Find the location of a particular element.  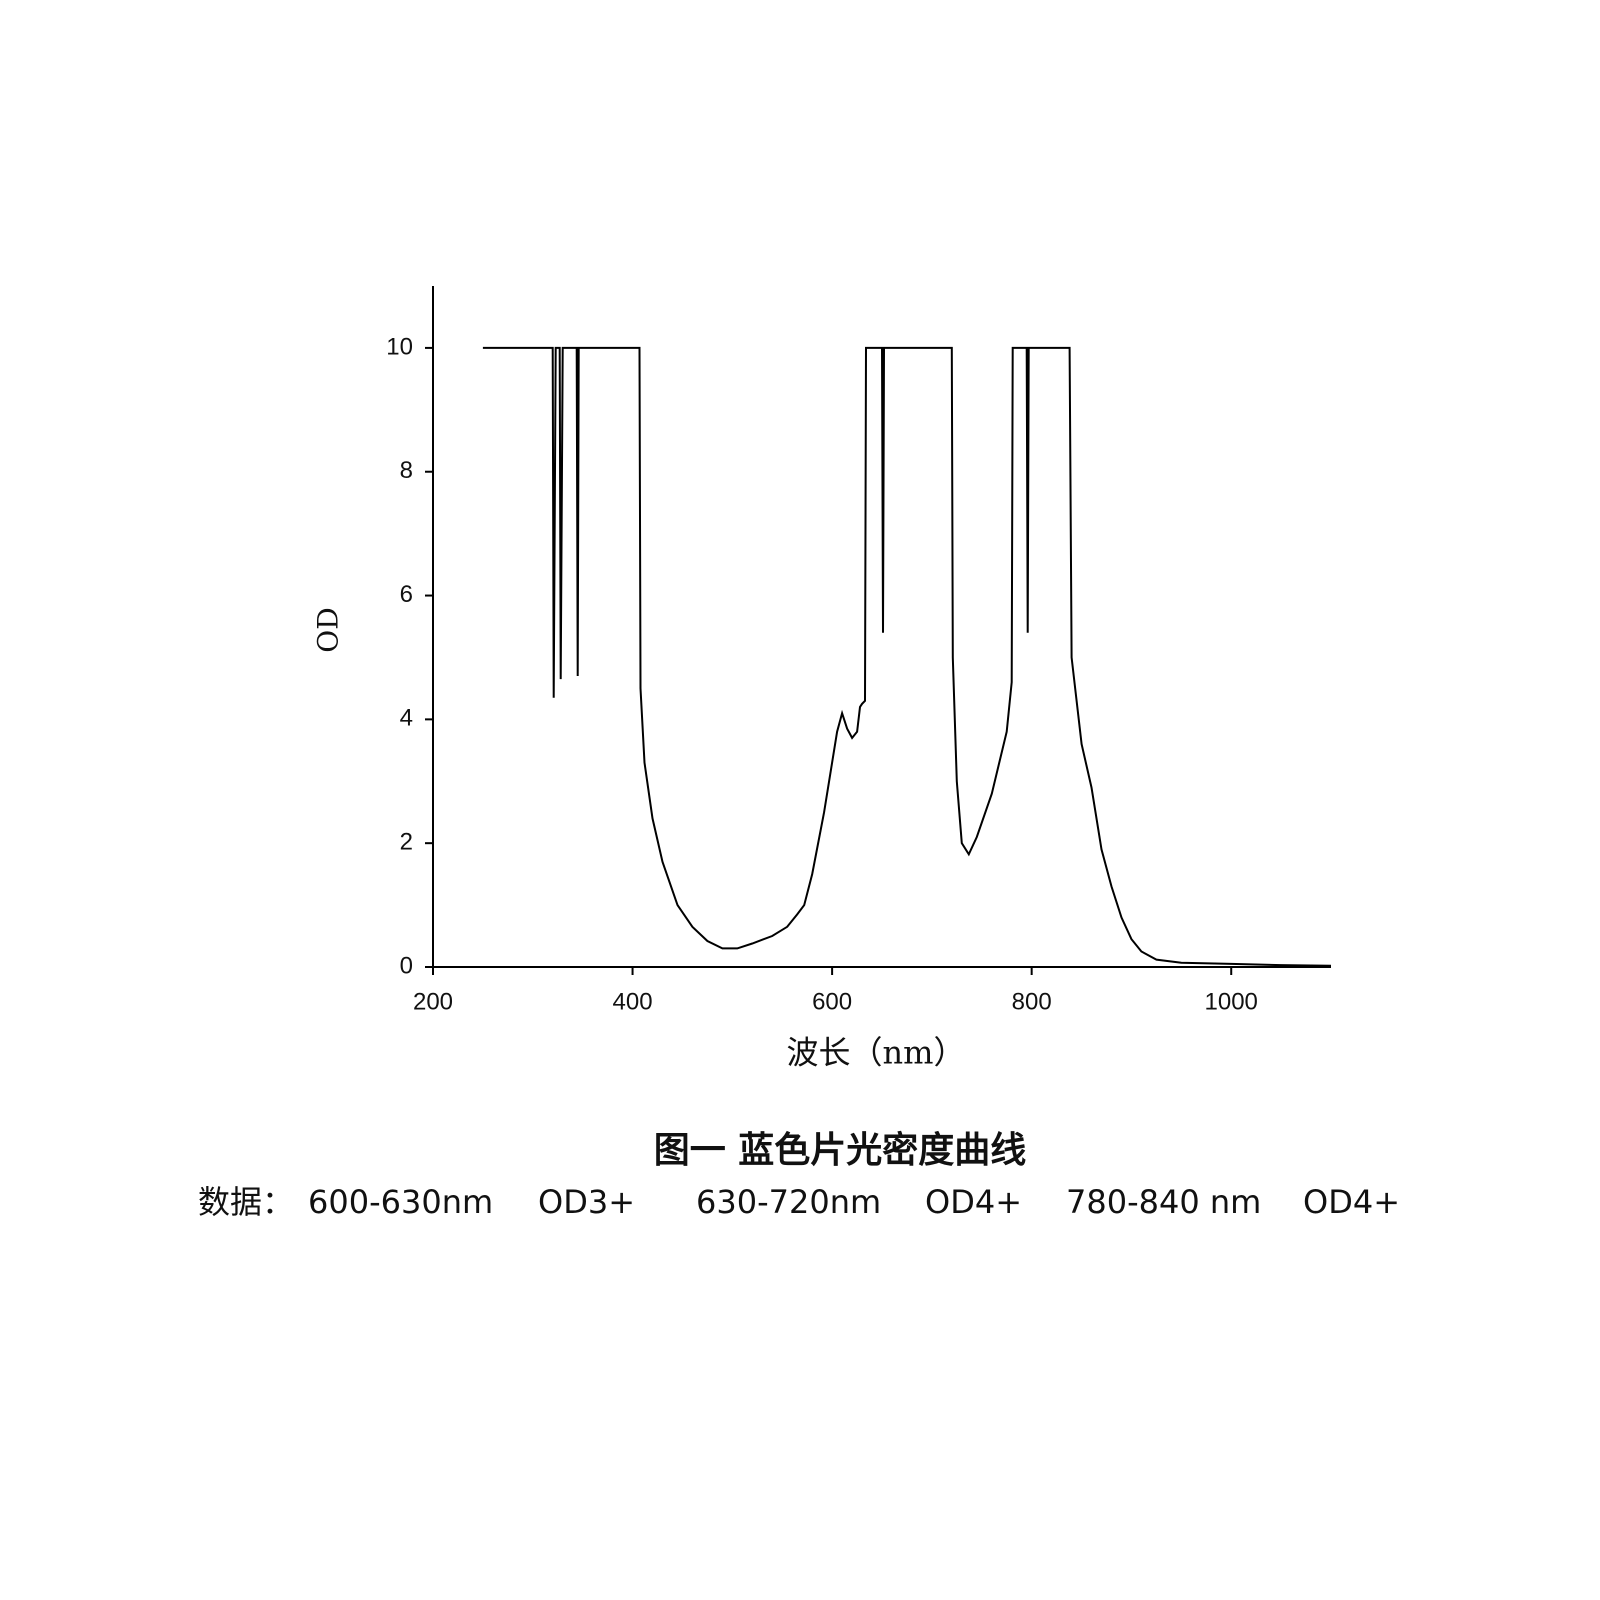

x-tick-label: 400 is located at coordinates (633, 1001).